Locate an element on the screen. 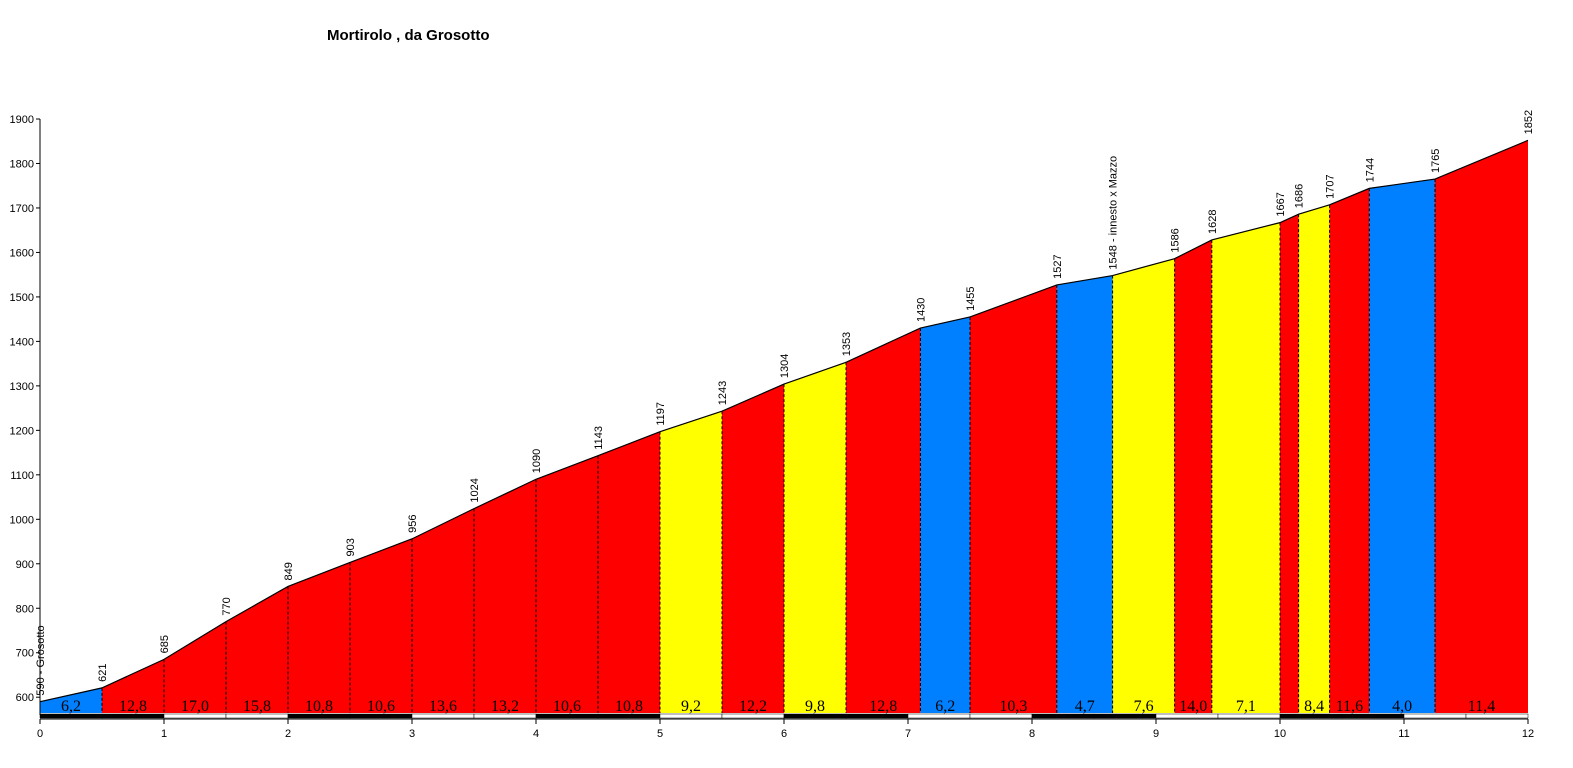 The image size is (1573, 768). km-scale-bar is located at coordinates (784, 716).